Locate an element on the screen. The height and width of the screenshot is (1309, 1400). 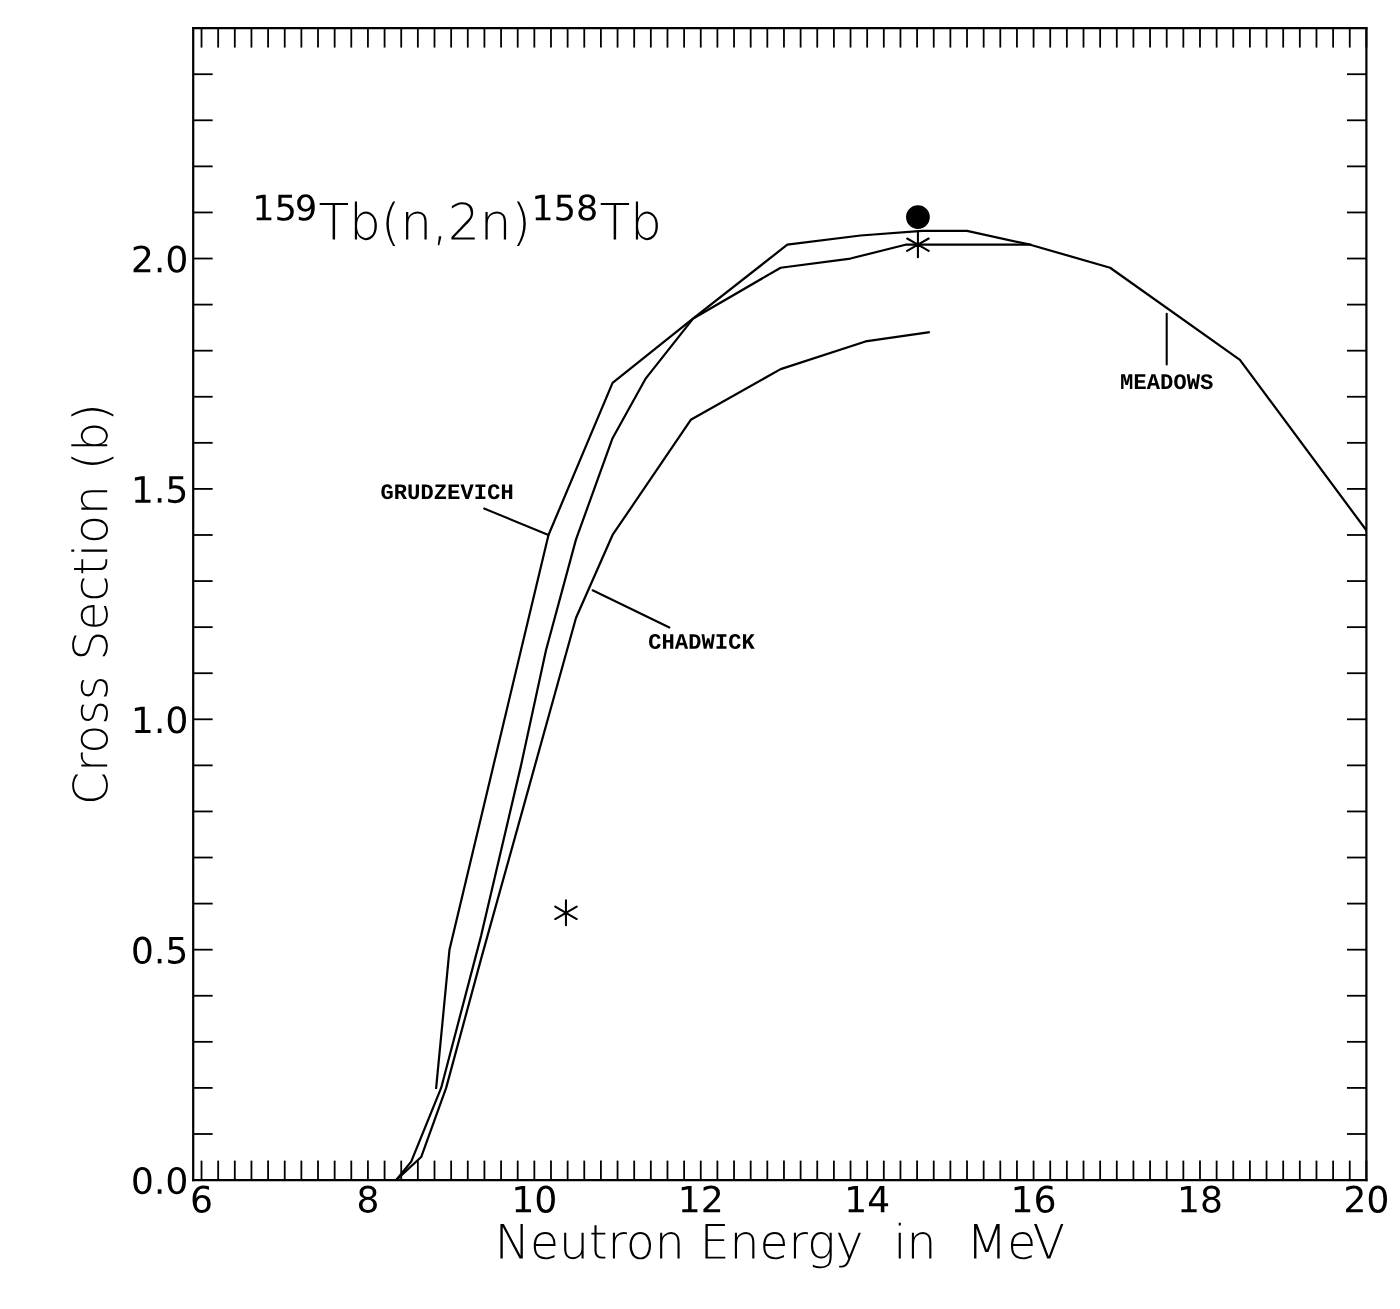
x-tick-label: 16 is located at coordinates (1034, 1199).